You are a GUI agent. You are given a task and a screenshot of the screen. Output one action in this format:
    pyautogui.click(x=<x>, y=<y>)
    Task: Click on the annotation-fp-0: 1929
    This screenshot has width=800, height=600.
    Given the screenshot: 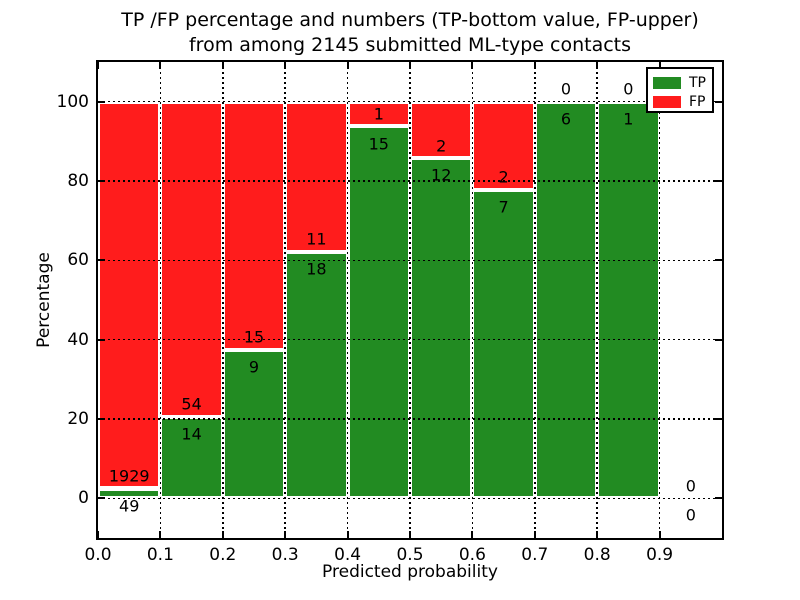 What is the action you would take?
    pyautogui.click(x=129, y=476)
    